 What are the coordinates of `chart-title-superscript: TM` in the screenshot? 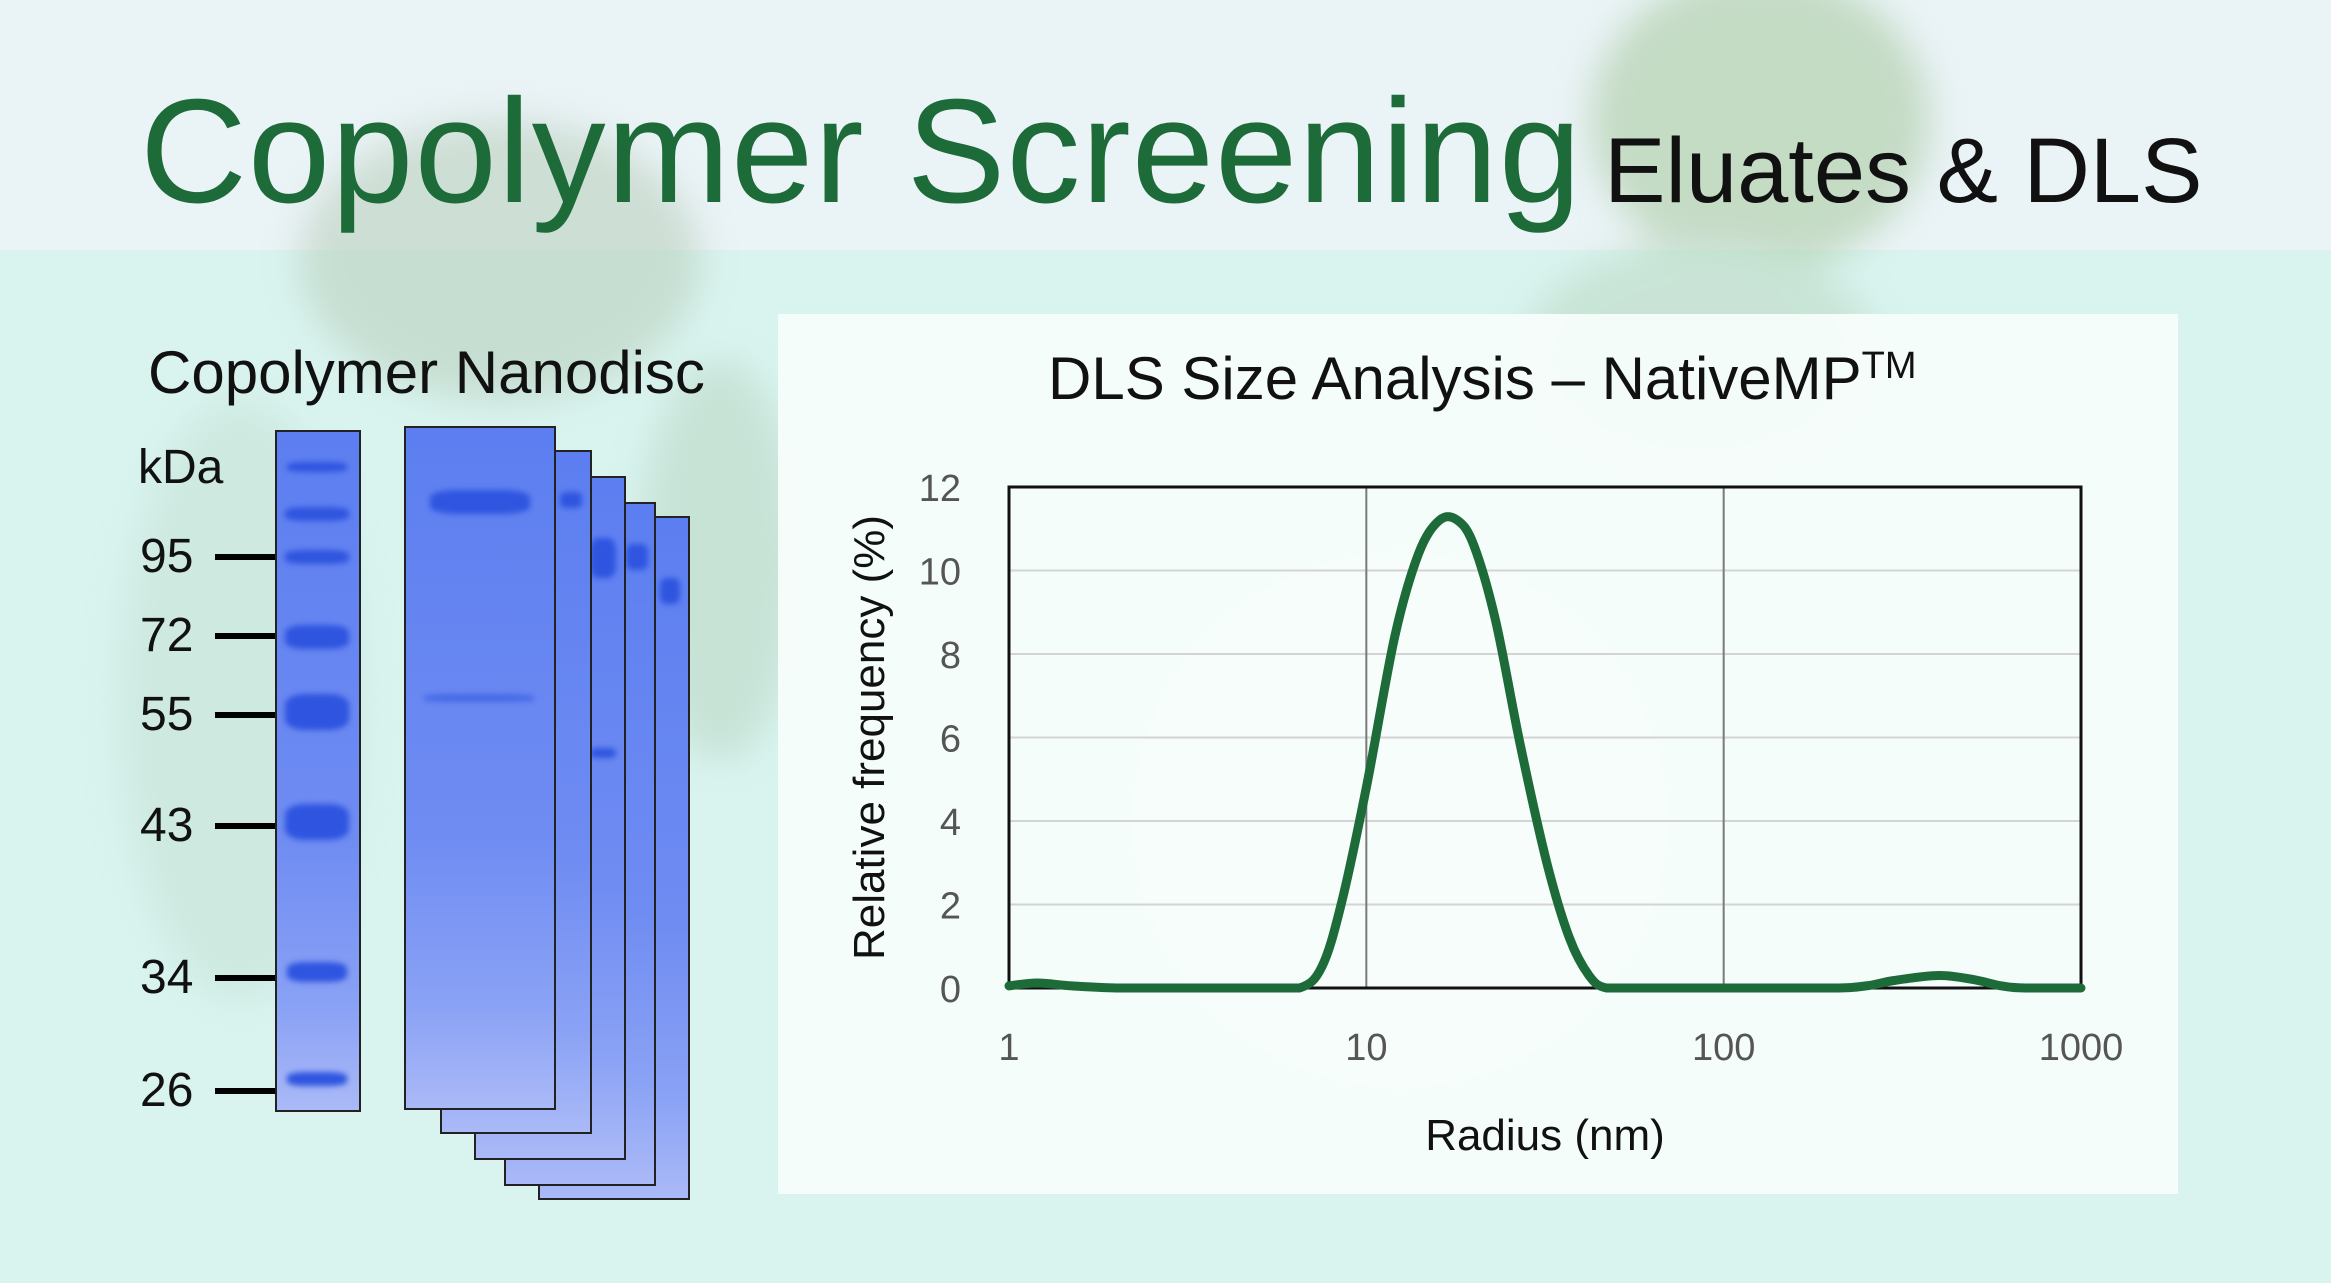 It's located at (1889, 366).